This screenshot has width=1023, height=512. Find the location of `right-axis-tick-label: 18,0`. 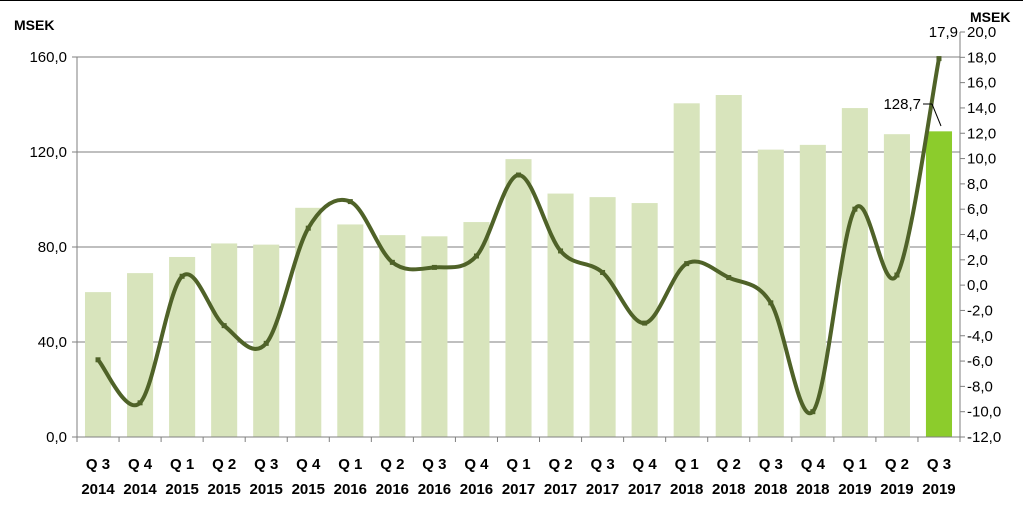

right-axis-tick-label: 18,0 is located at coordinates (981, 57).